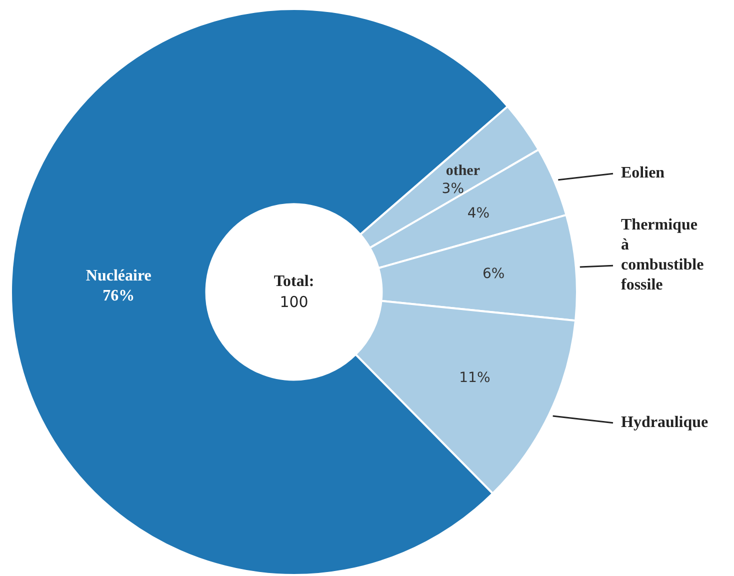  I want to click on data-label: 6%, so click(493, 274).